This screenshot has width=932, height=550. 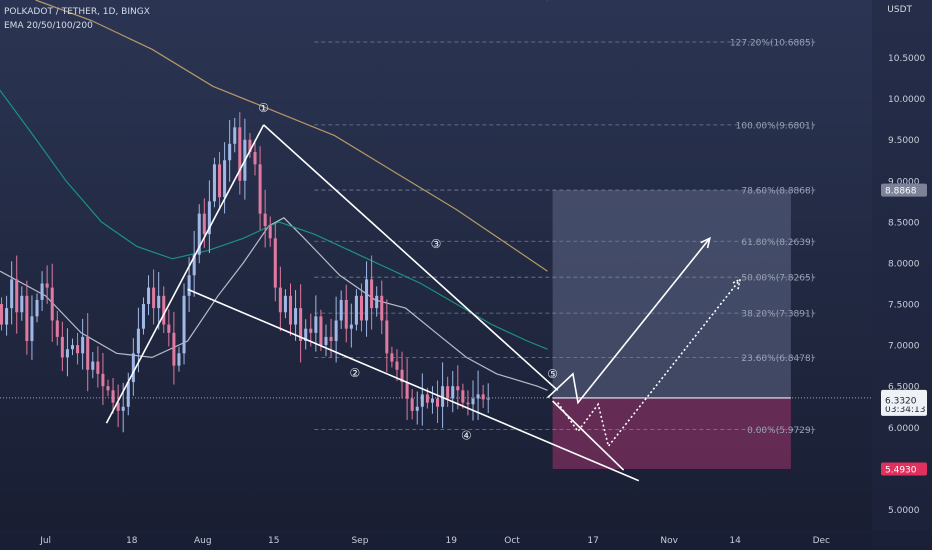 What do you see at coordinates (902, 275) in the screenshot?
I see `price-scale-panel` at bounding box center [902, 275].